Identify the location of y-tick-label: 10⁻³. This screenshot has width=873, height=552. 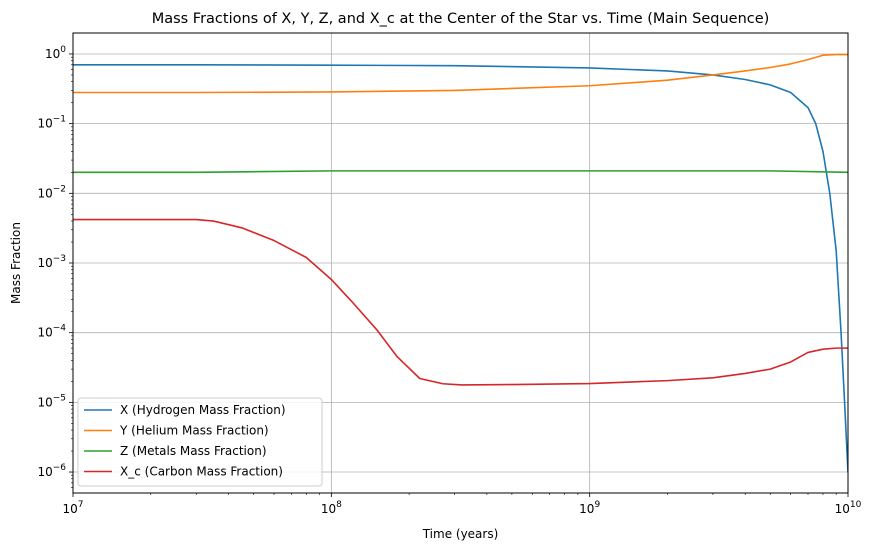
(51, 262).